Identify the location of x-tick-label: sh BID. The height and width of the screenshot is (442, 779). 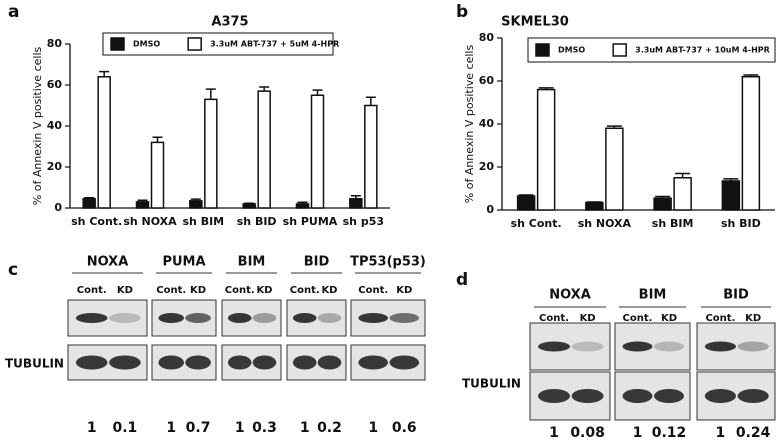
(741, 223).